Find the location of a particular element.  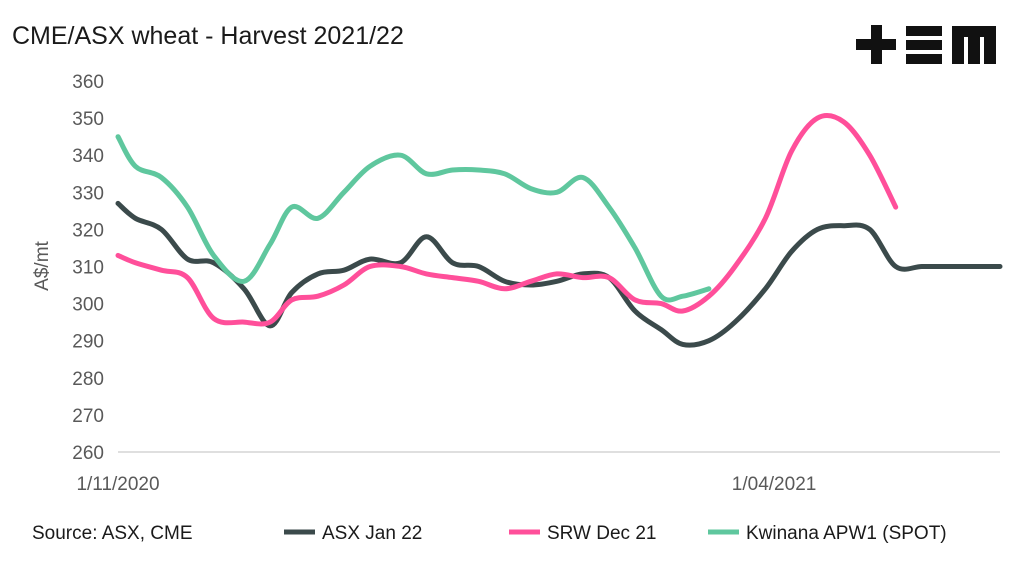

y-tick-label: 310 is located at coordinates (88, 268).